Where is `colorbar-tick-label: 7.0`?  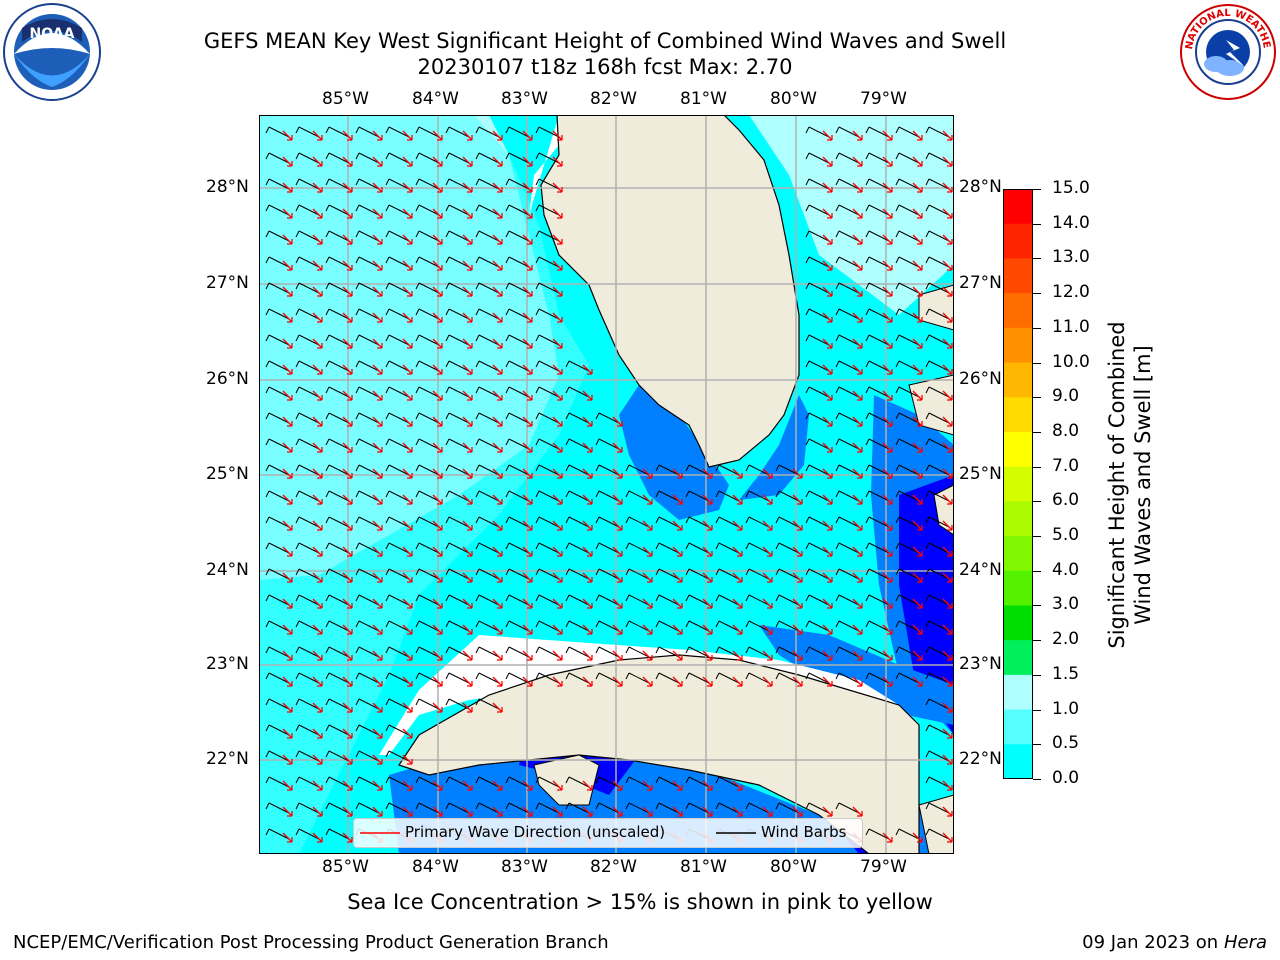
colorbar-tick-label: 7.0 is located at coordinates (1066, 465).